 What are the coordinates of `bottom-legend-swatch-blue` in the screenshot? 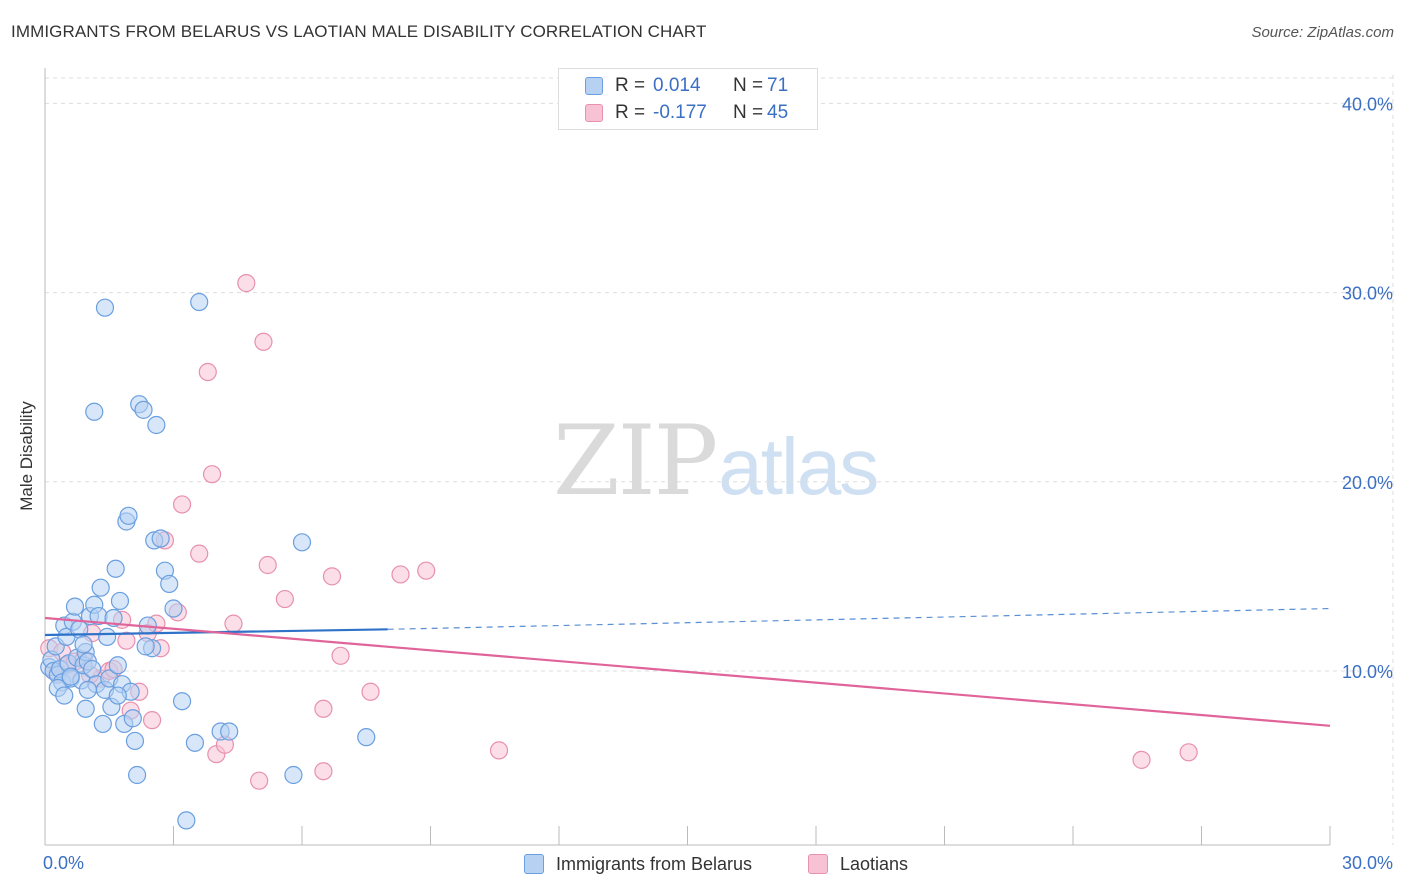 It's located at (534, 864).